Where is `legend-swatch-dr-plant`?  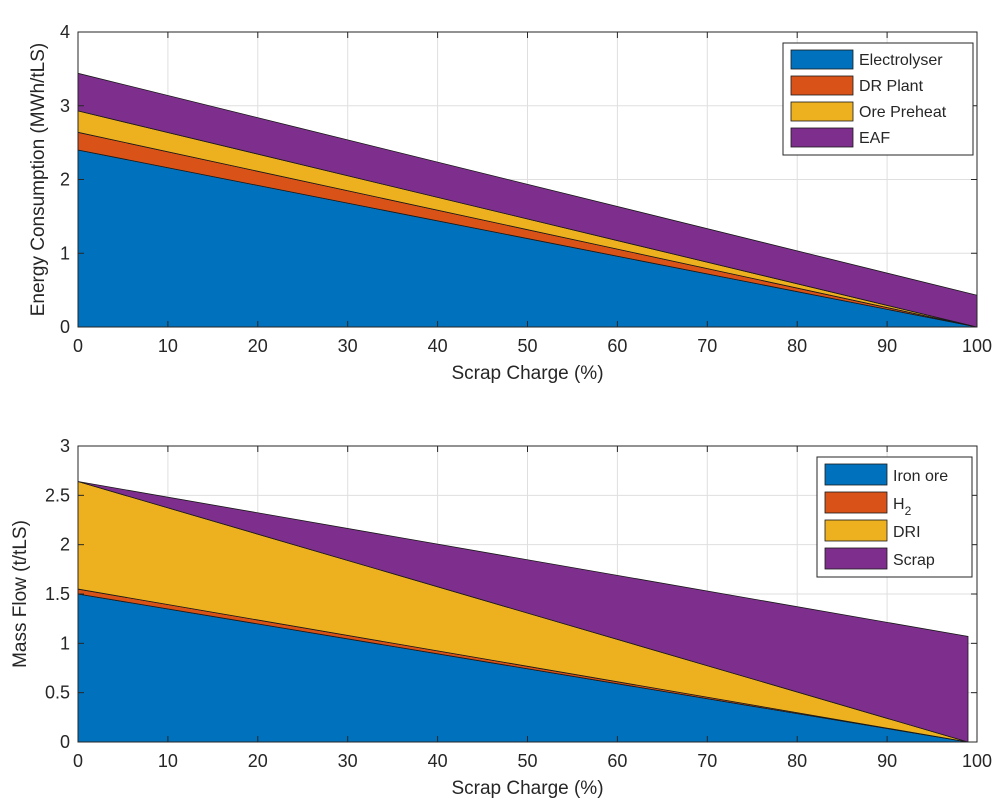
legend-swatch-dr-plant is located at coordinates (822, 85).